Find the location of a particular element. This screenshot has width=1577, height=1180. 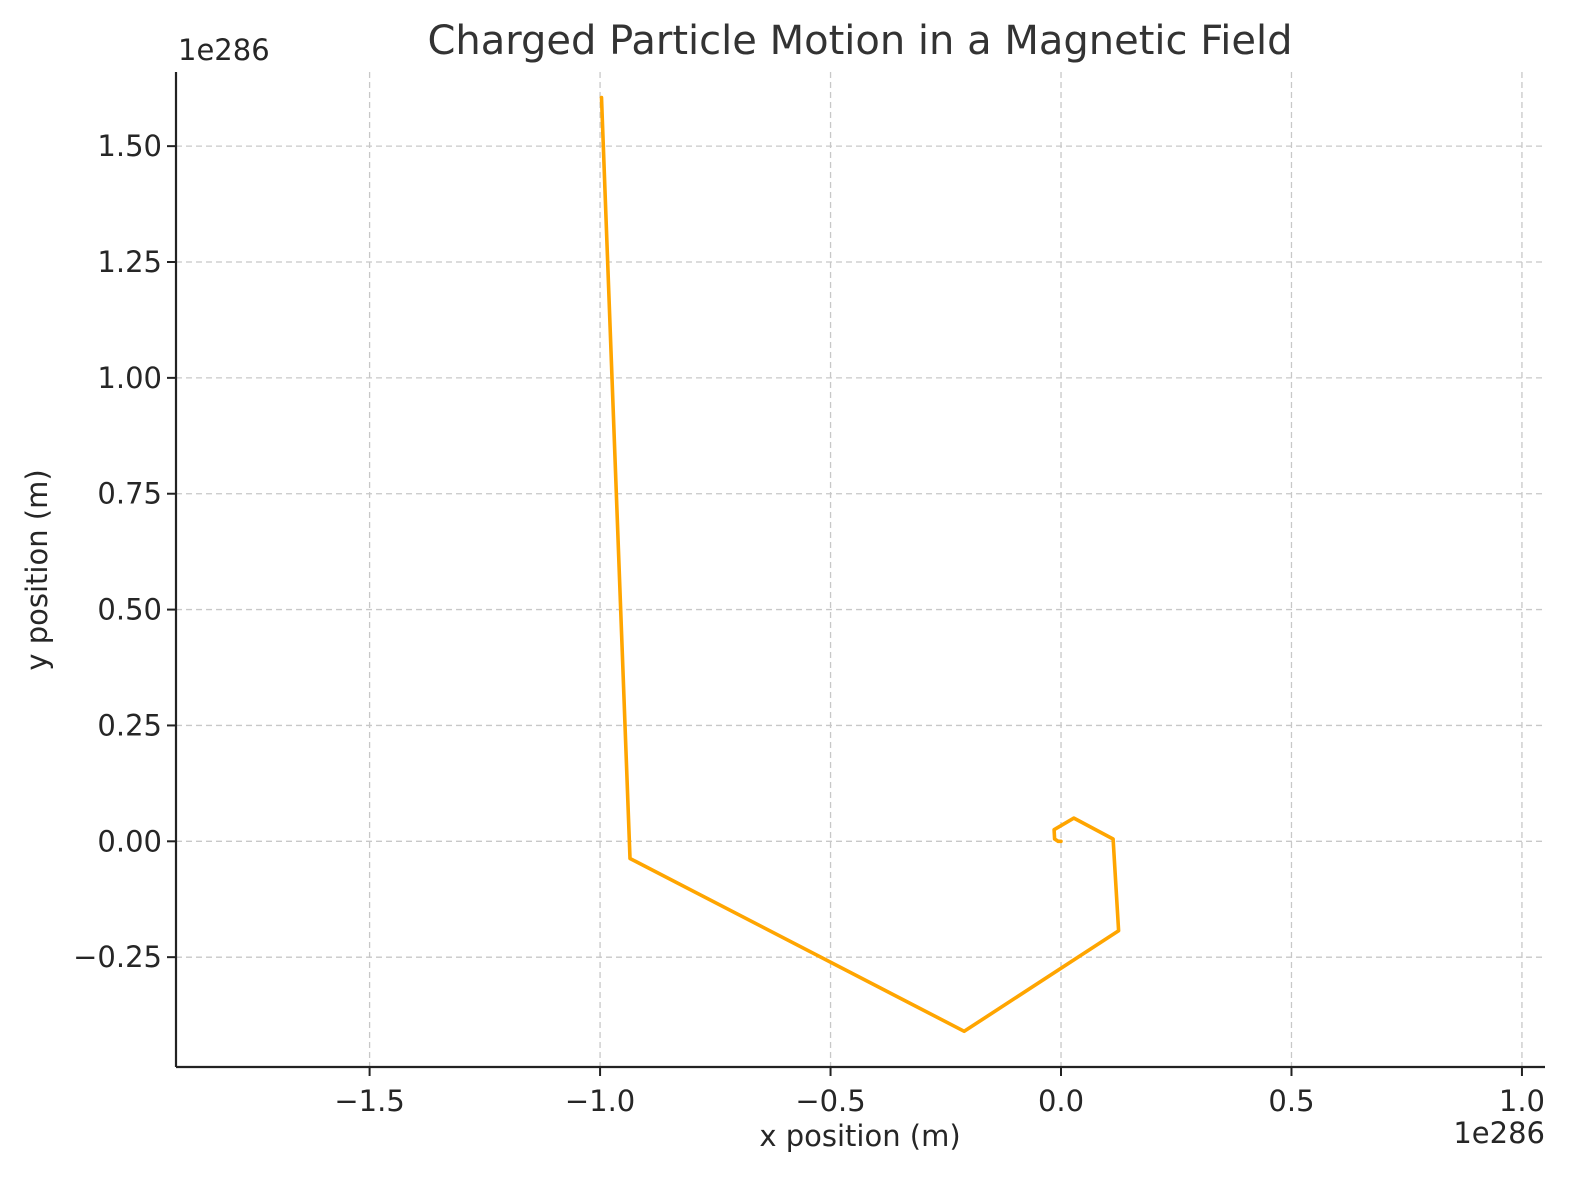

x-tick-label: −1.0 is located at coordinates (600, 1101).